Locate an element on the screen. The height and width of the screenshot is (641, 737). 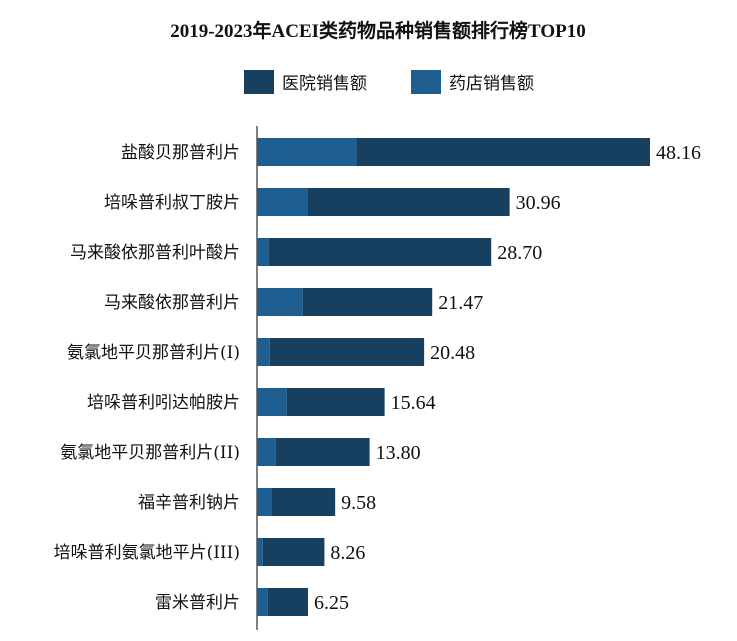
category-label: 福辛普利钠片 is located at coordinates (189, 503).